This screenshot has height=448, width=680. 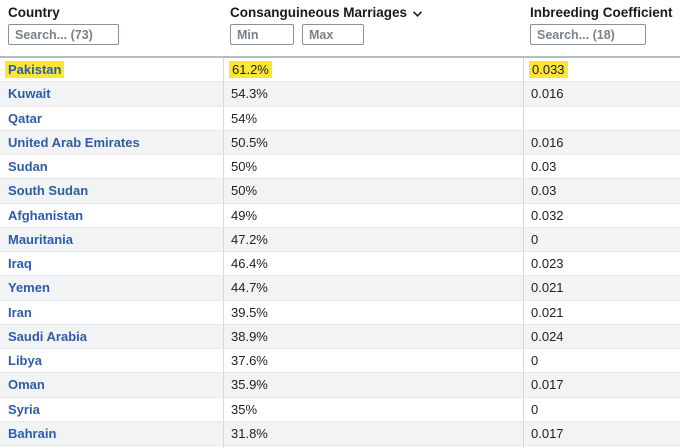 I want to click on marriages-cell: 61.2%, so click(x=373, y=70).